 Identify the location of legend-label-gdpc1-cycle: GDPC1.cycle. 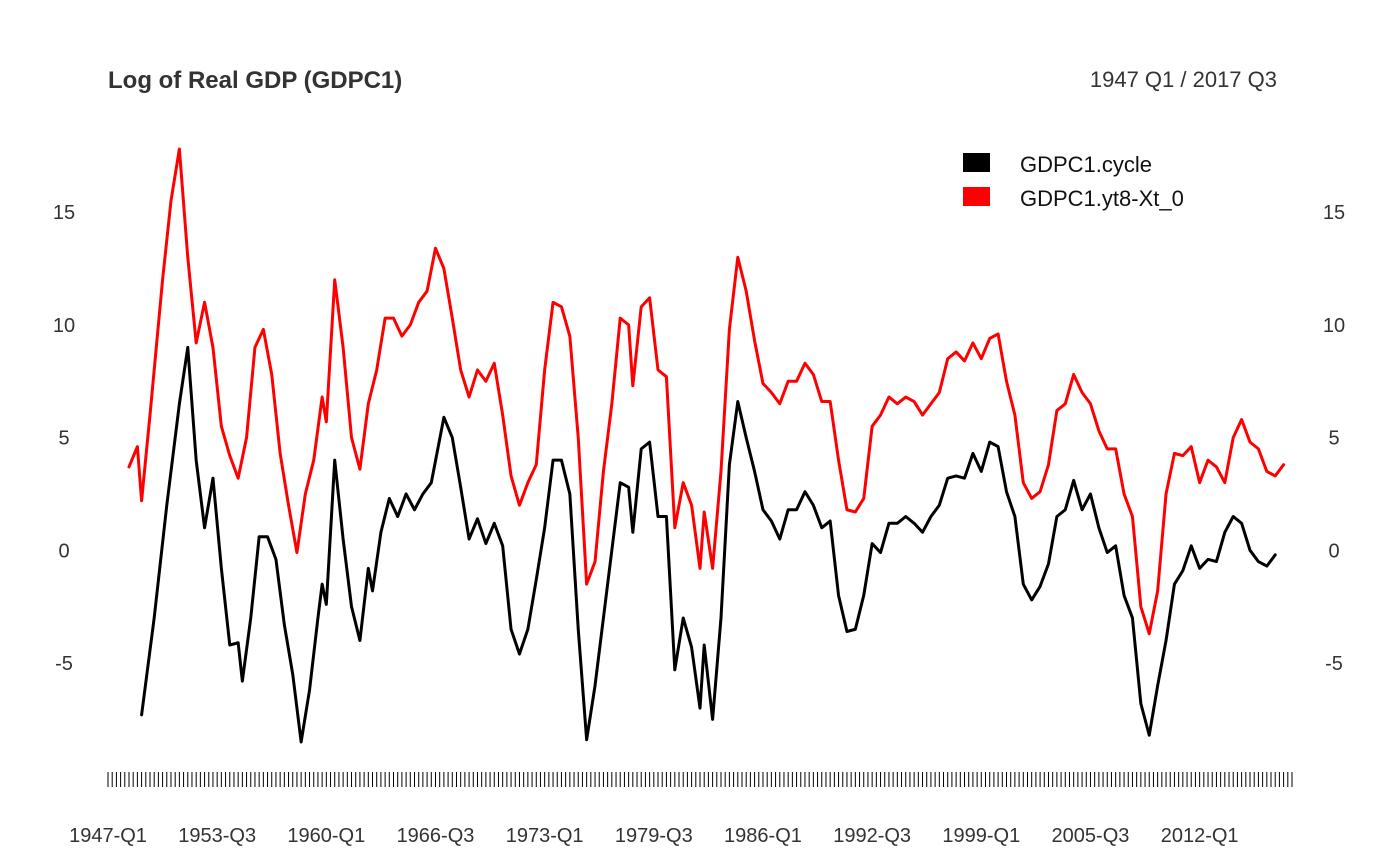
(1086, 164).